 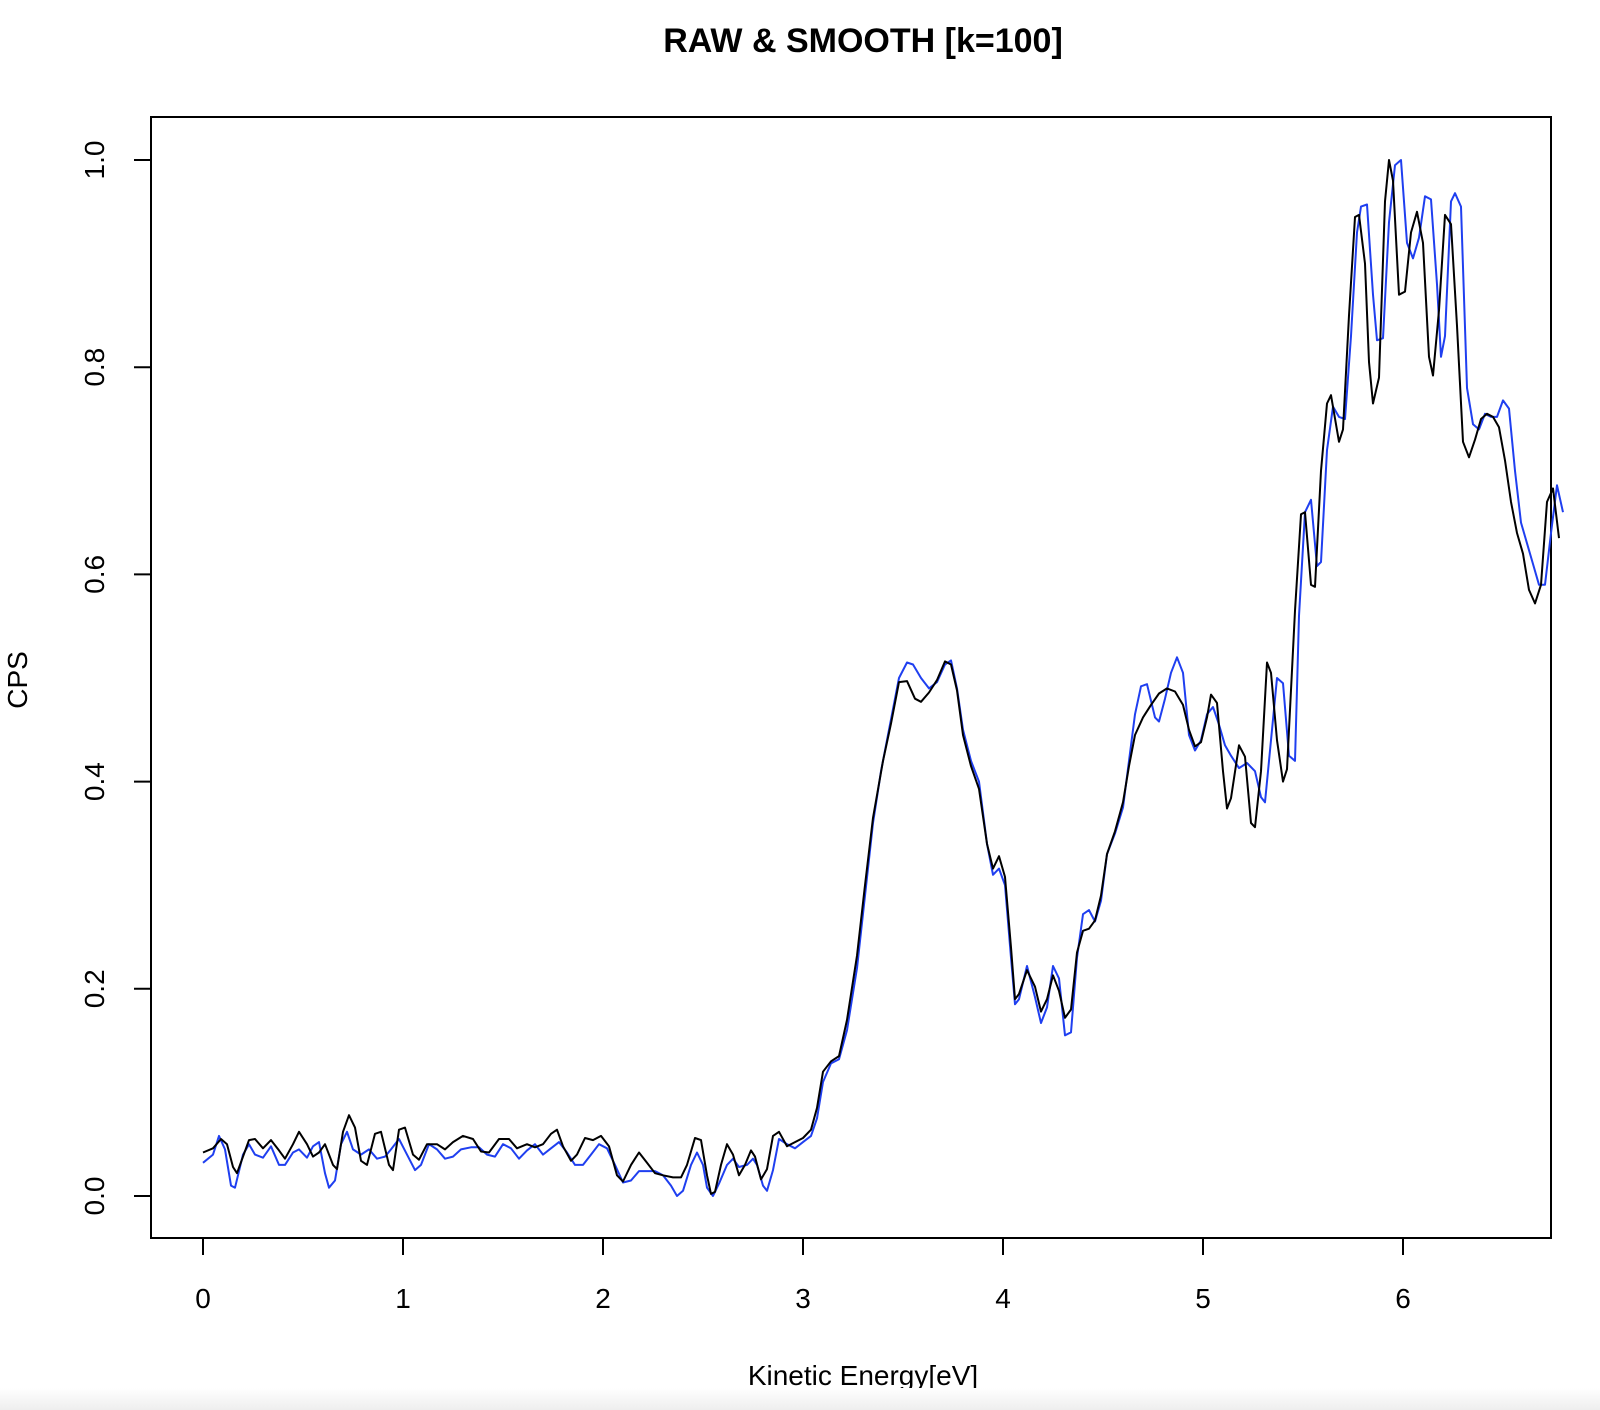 I want to click on window-bottom-edge, so click(x=800, y=1399).